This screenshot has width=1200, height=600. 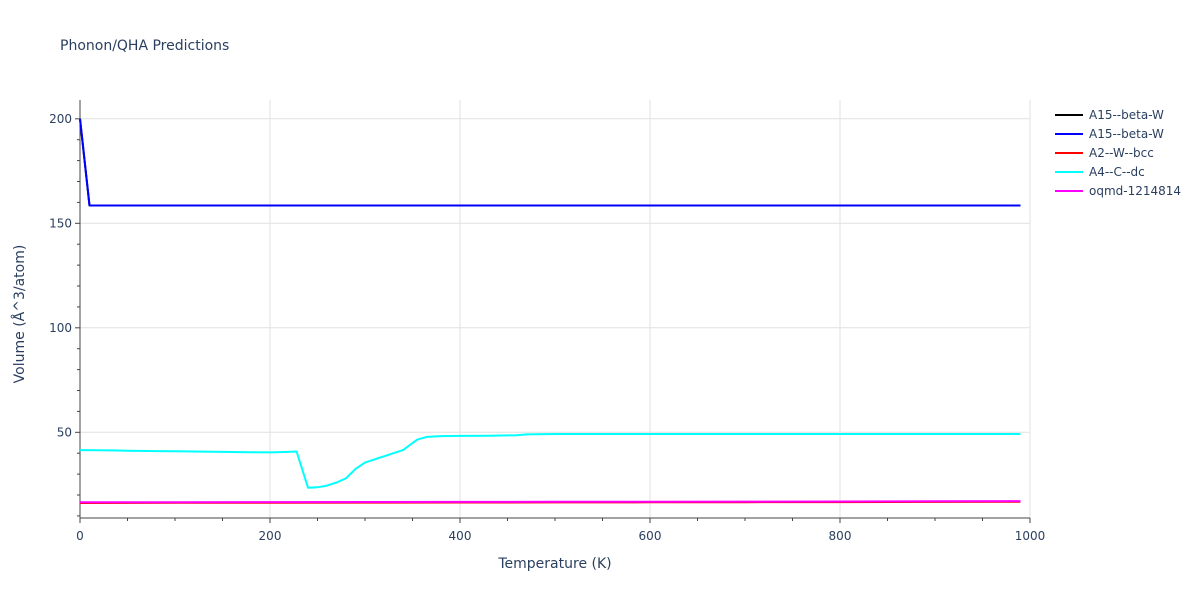 What do you see at coordinates (1121, 153) in the screenshot?
I see `legend-label: A2--W--bcc` at bounding box center [1121, 153].